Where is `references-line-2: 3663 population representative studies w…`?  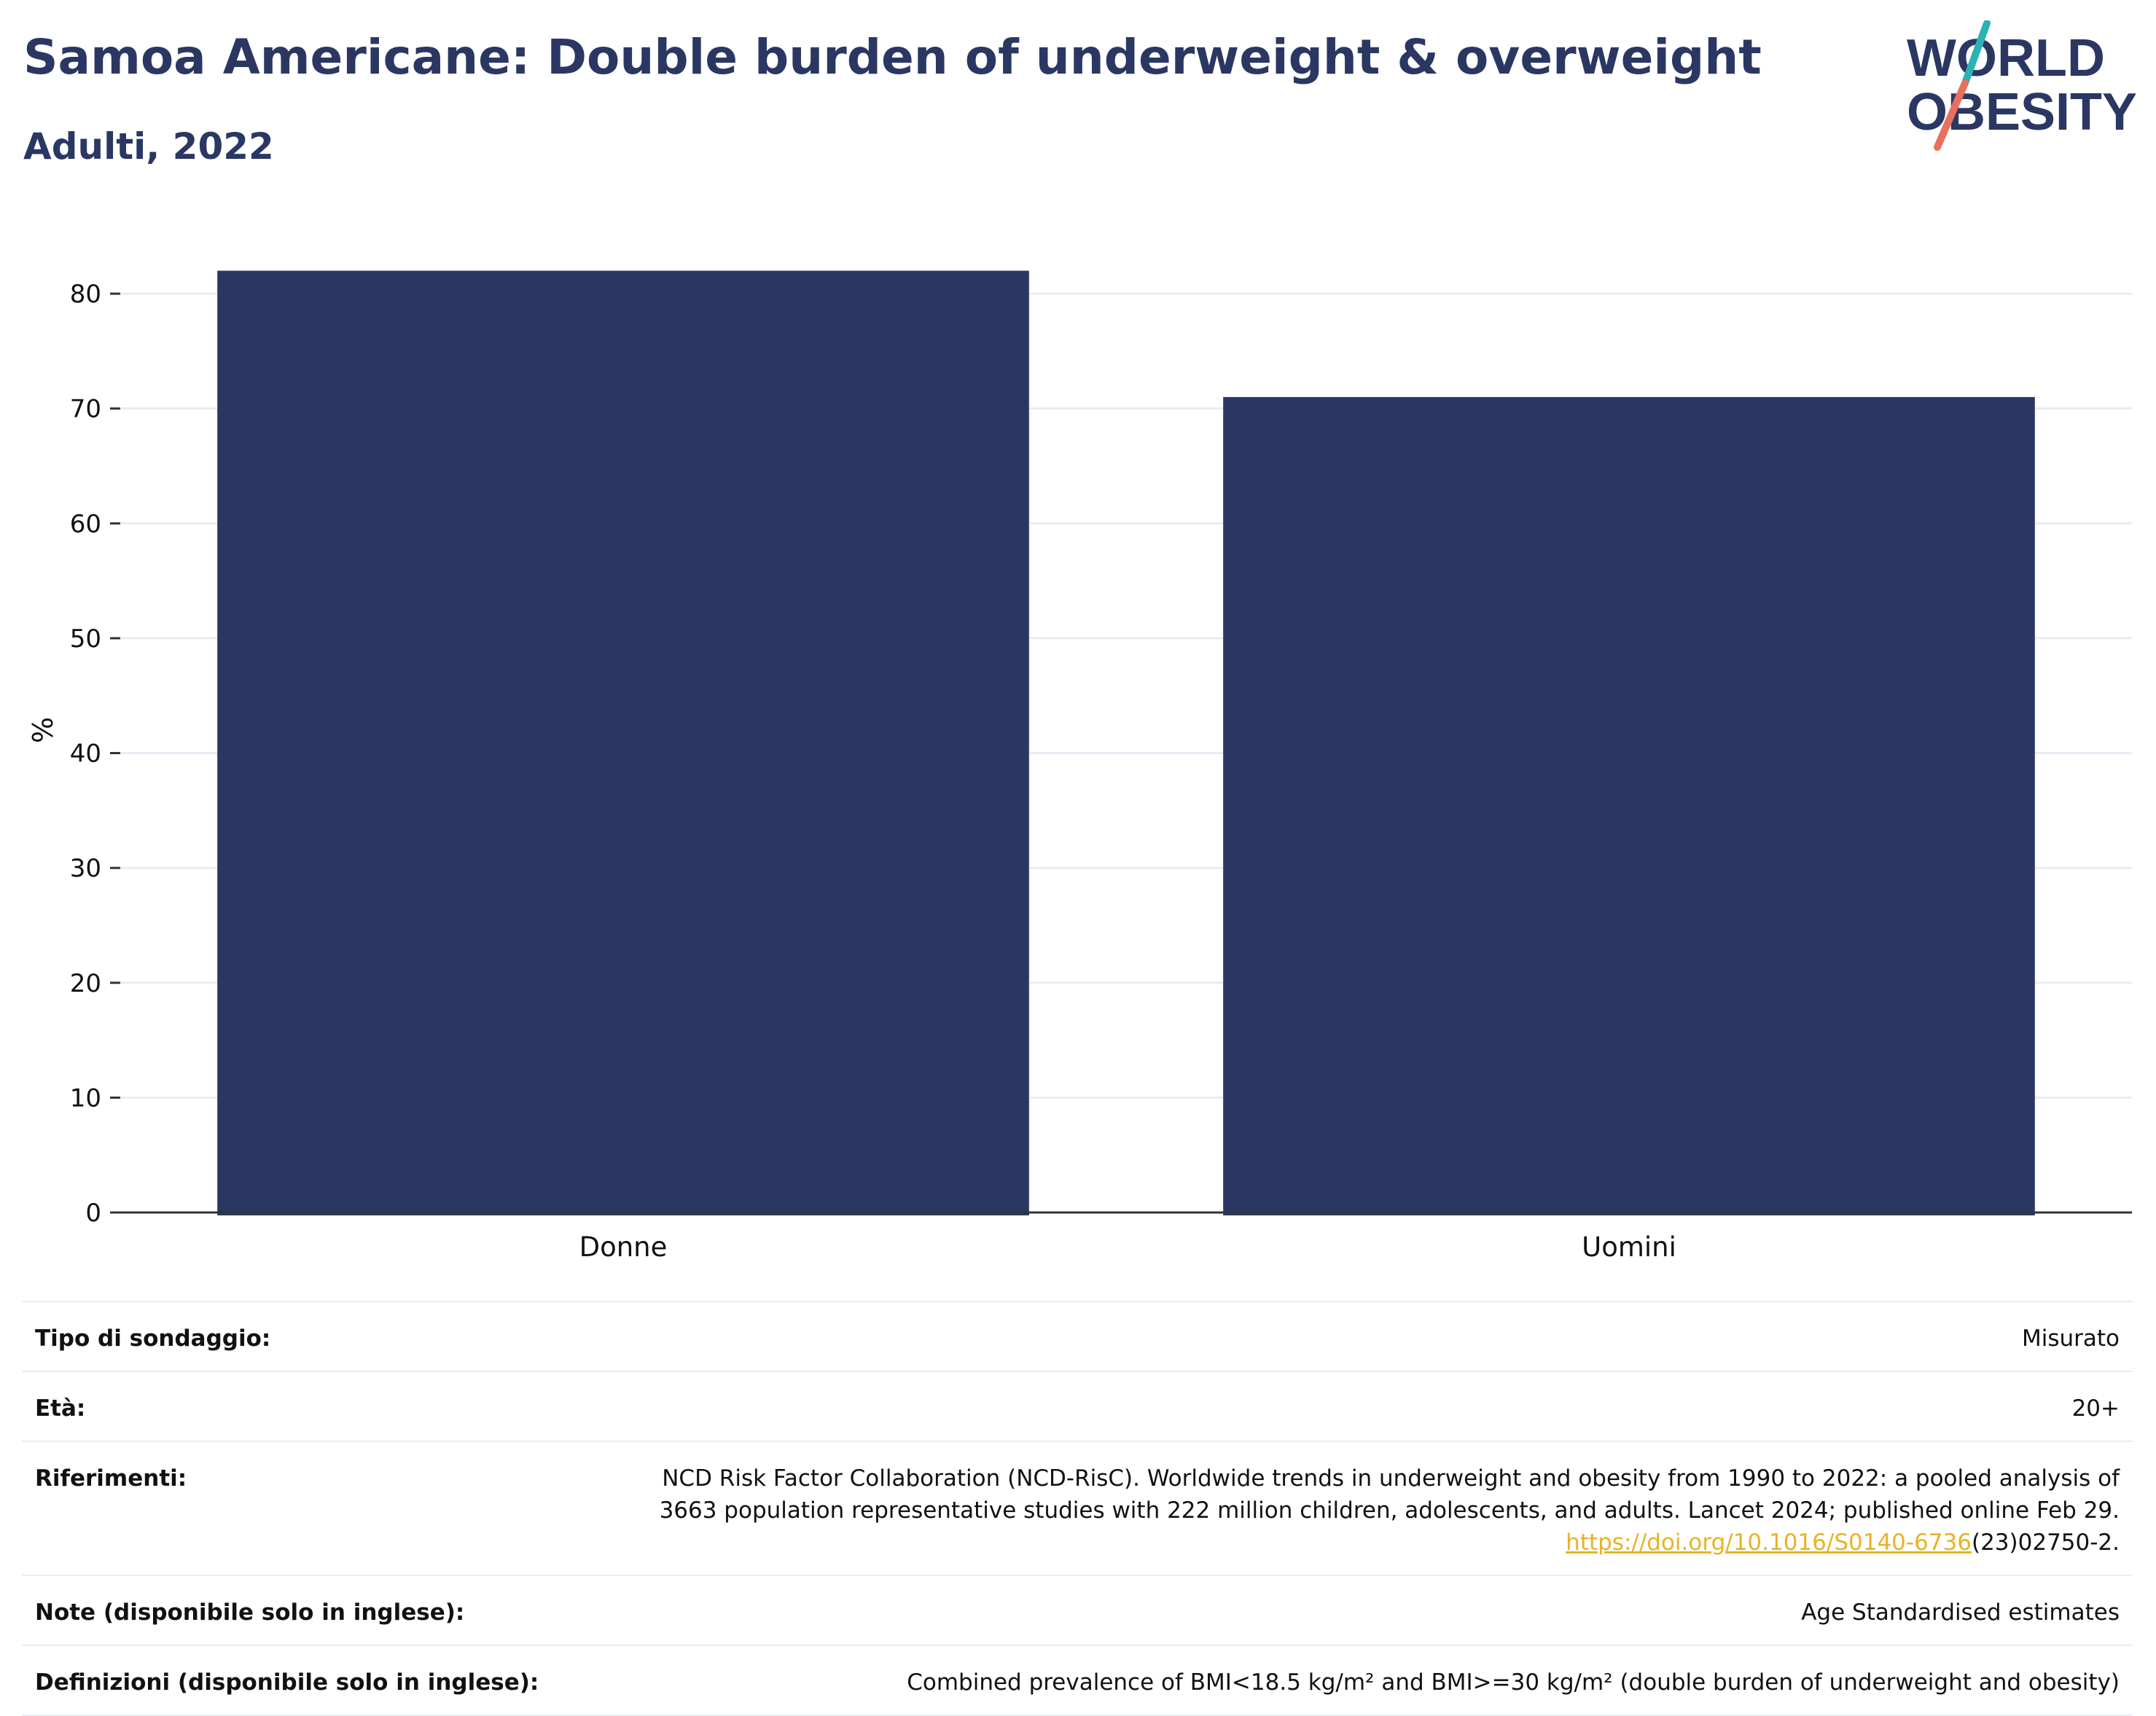
references-line-2: 3663 population representative studies w… is located at coordinates (1390, 1510).